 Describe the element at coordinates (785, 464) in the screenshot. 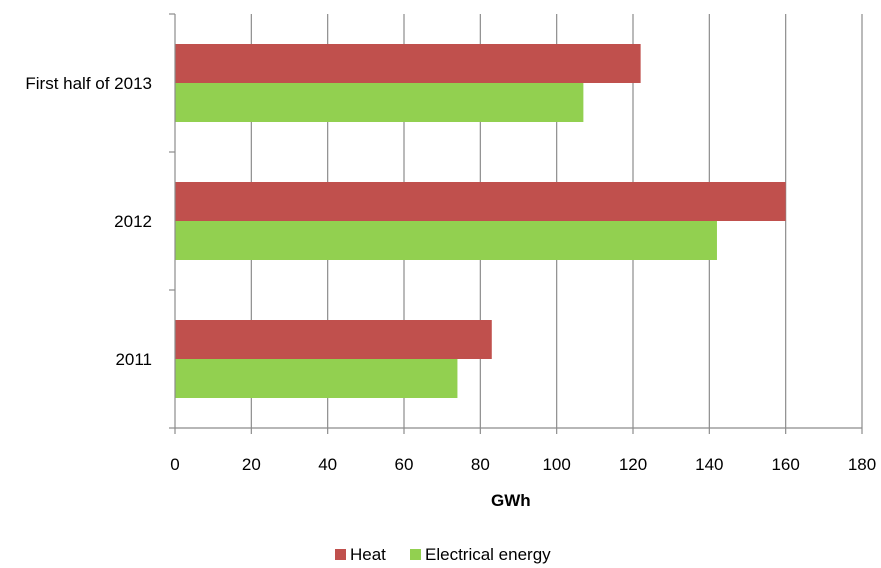

I see `x-tick-label: 160` at that location.